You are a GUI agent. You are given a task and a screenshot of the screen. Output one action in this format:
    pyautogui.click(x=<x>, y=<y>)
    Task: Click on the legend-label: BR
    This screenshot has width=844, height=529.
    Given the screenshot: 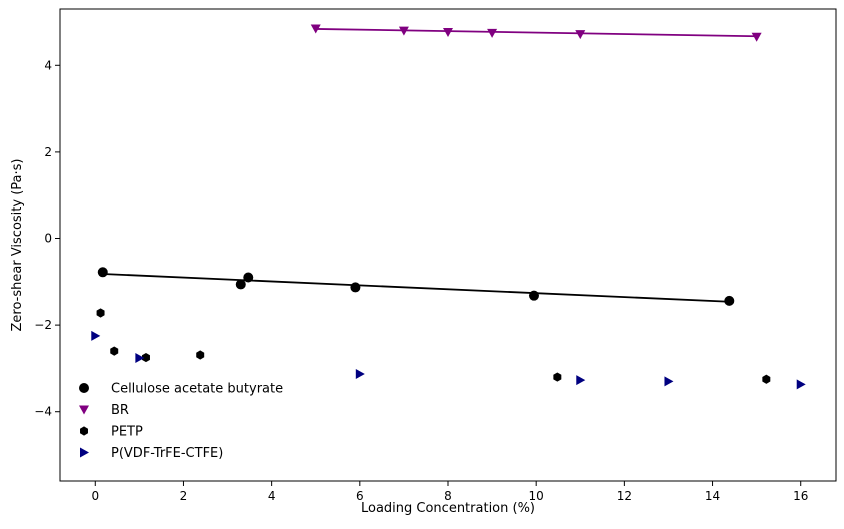 What is the action you would take?
    pyautogui.click(x=120, y=410)
    